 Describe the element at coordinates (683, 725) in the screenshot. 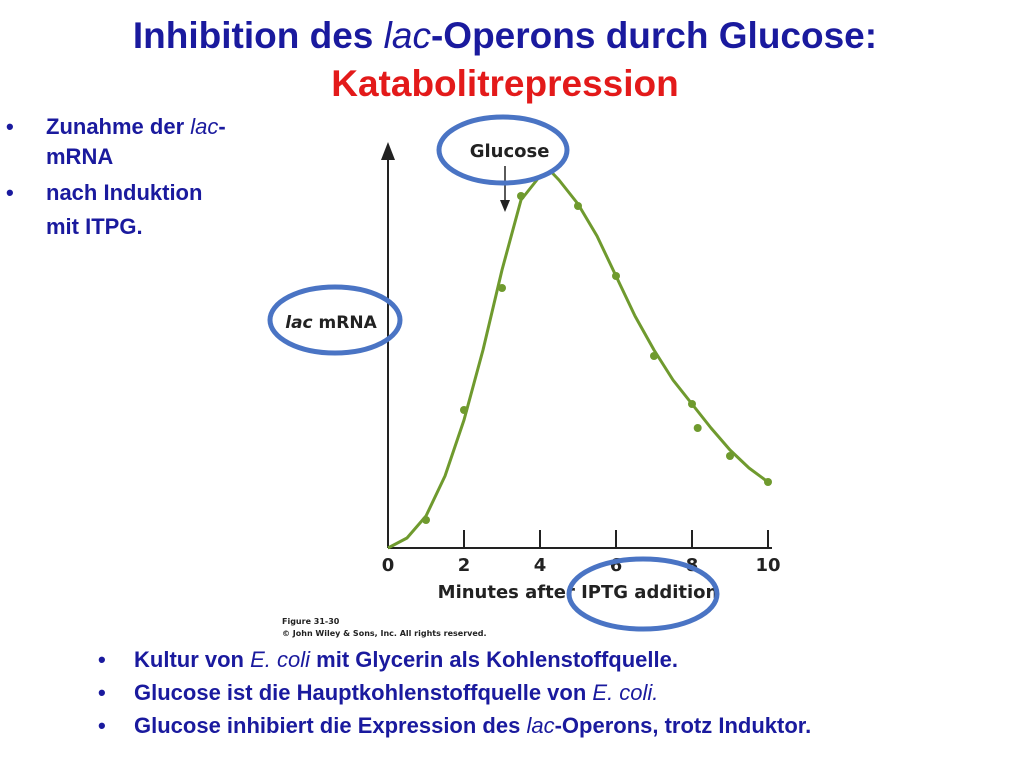

I see `bullet-part: -Operons, trotz Induktor.` at that location.